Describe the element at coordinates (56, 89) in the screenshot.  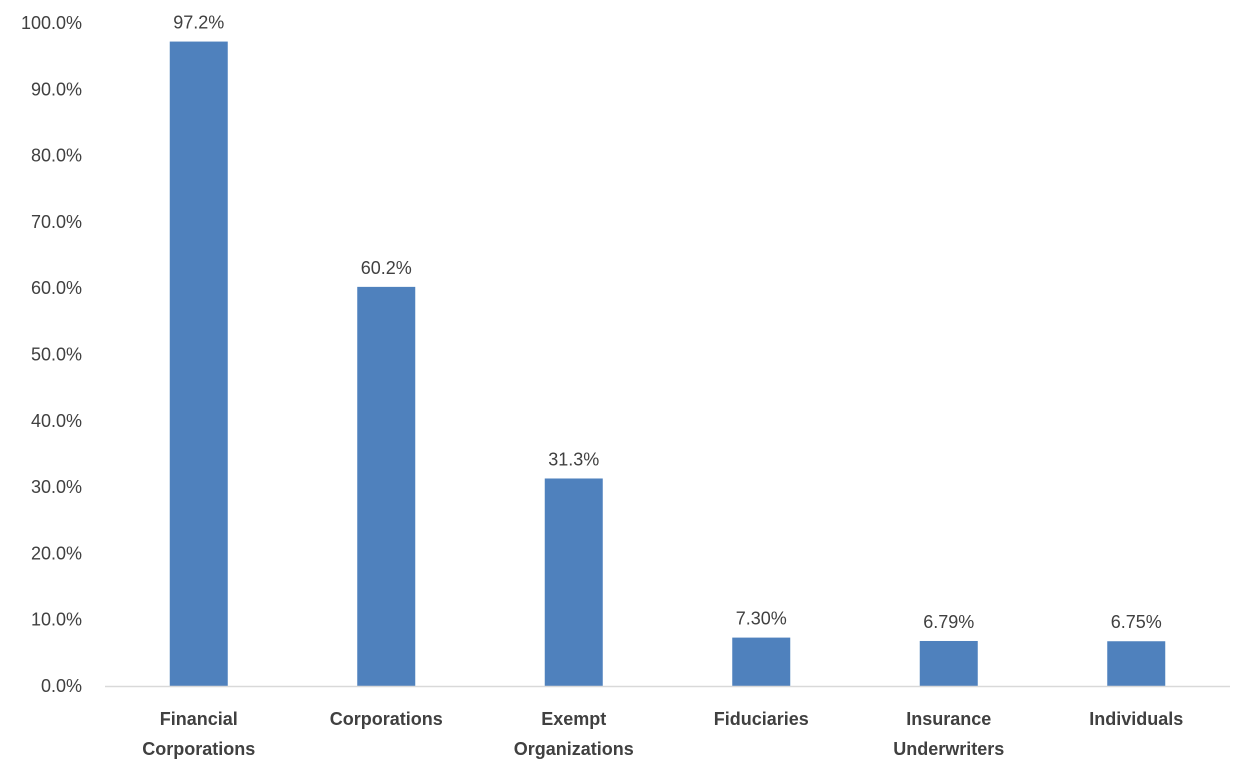
I see `y-tick-label: 90.0%` at that location.